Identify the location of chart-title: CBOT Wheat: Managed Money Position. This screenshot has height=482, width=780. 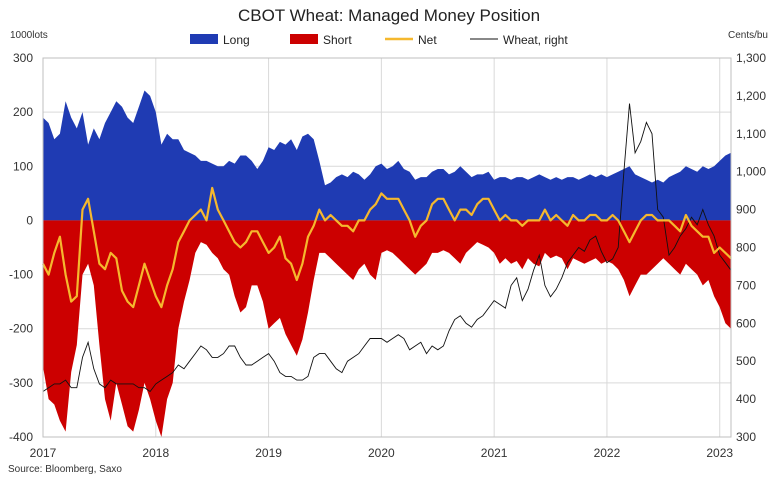
(389, 15).